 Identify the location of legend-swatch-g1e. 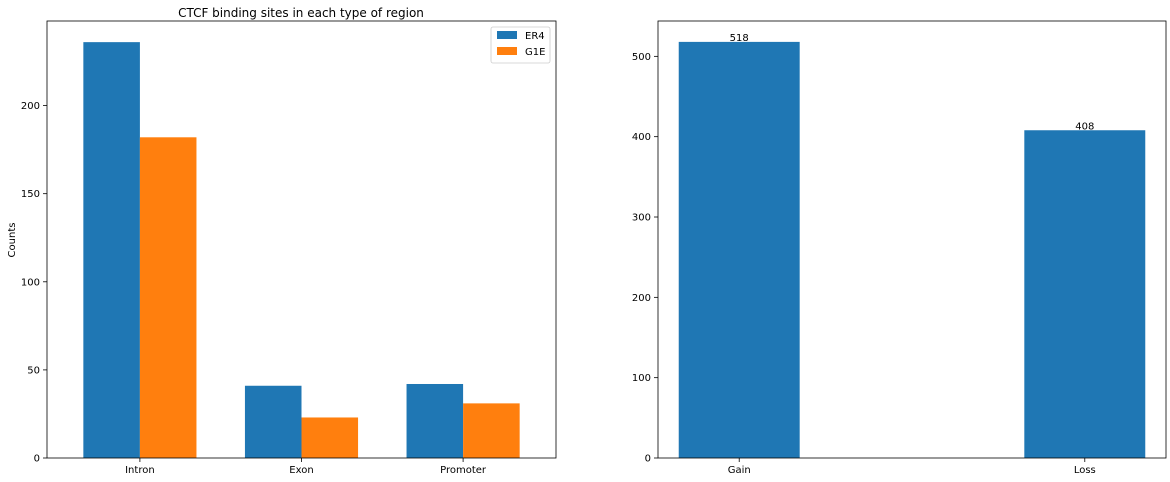
(507, 51).